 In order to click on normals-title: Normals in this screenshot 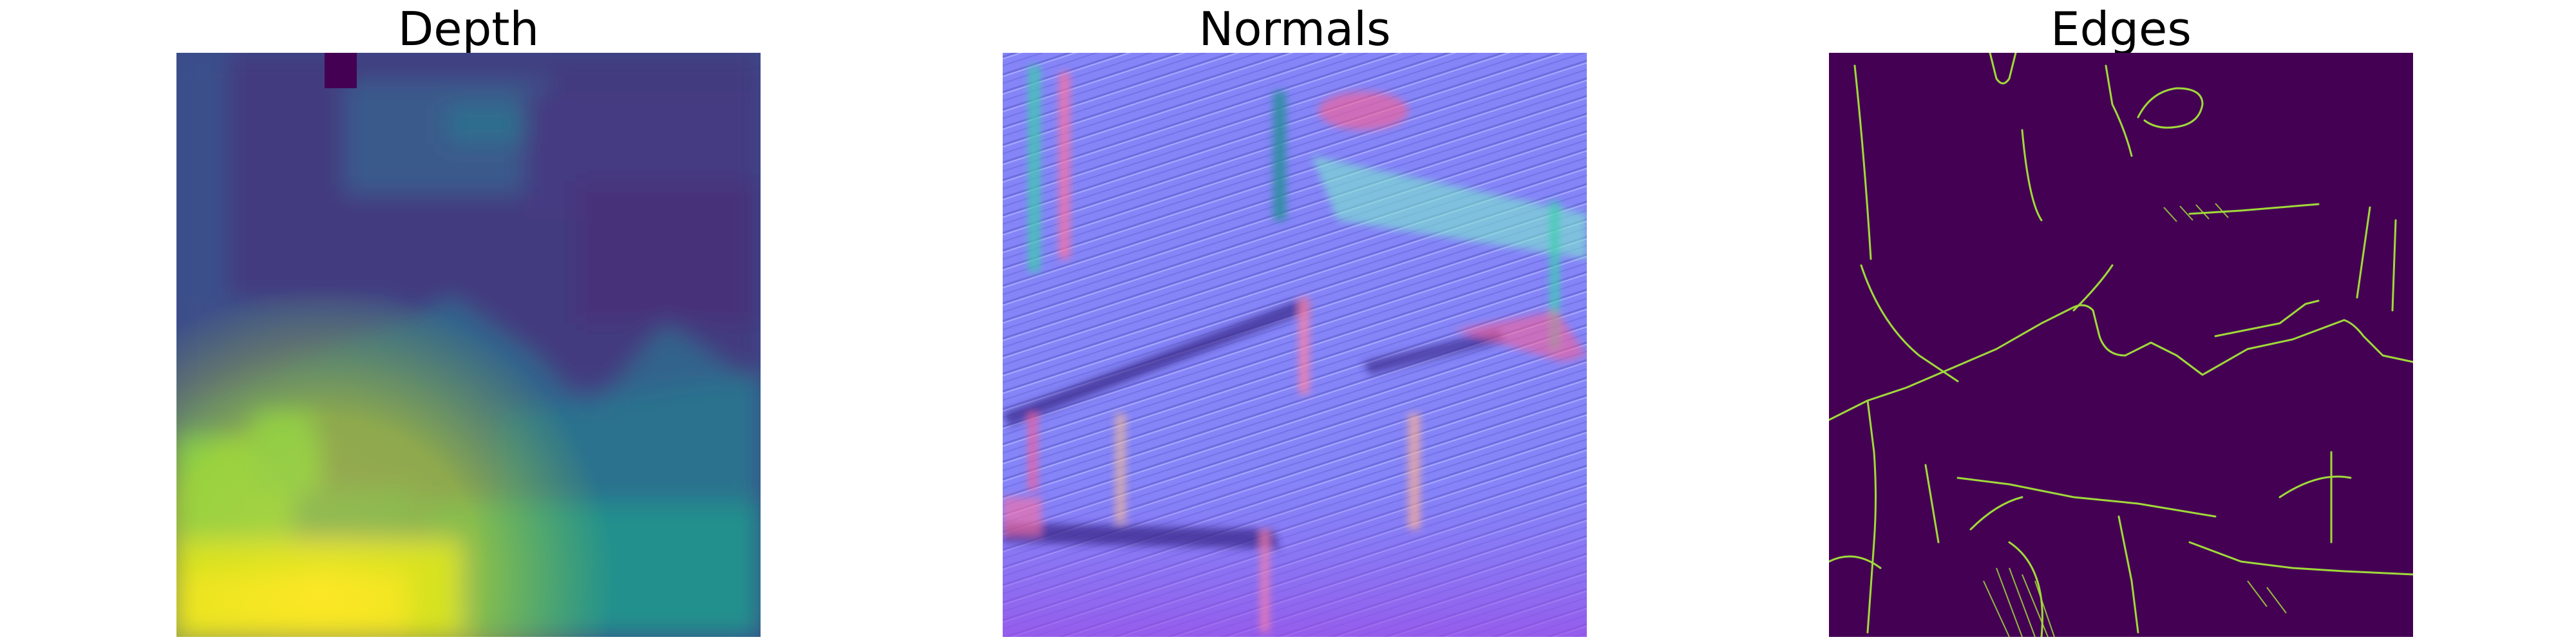, I will do `click(1294, 29)`.